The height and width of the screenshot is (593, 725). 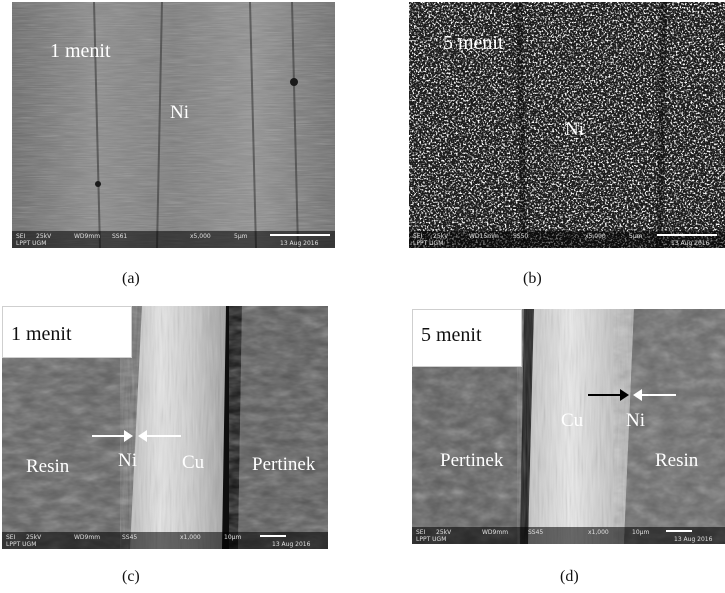 What do you see at coordinates (677, 460) in the screenshot?
I see `label-resin-d: Resin` at bounding box center [677, 460].